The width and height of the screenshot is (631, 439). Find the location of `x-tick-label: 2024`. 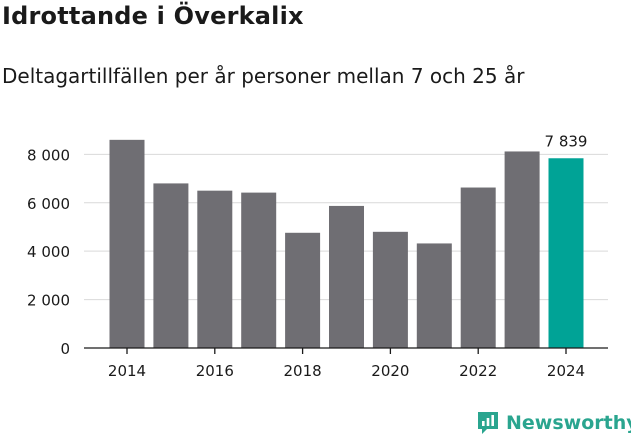

x-tick-label: 2024 is located at coordinates (566, 371).